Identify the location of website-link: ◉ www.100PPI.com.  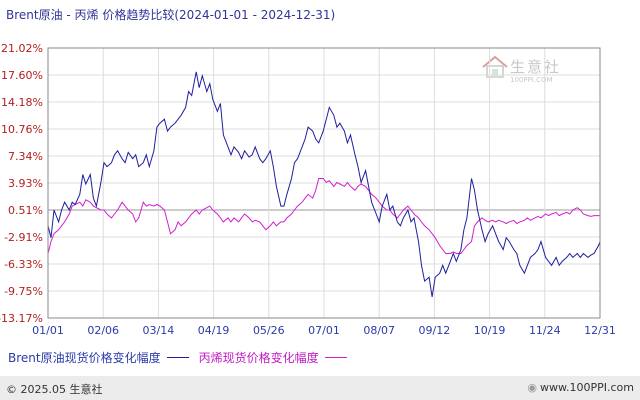
(580, 387).